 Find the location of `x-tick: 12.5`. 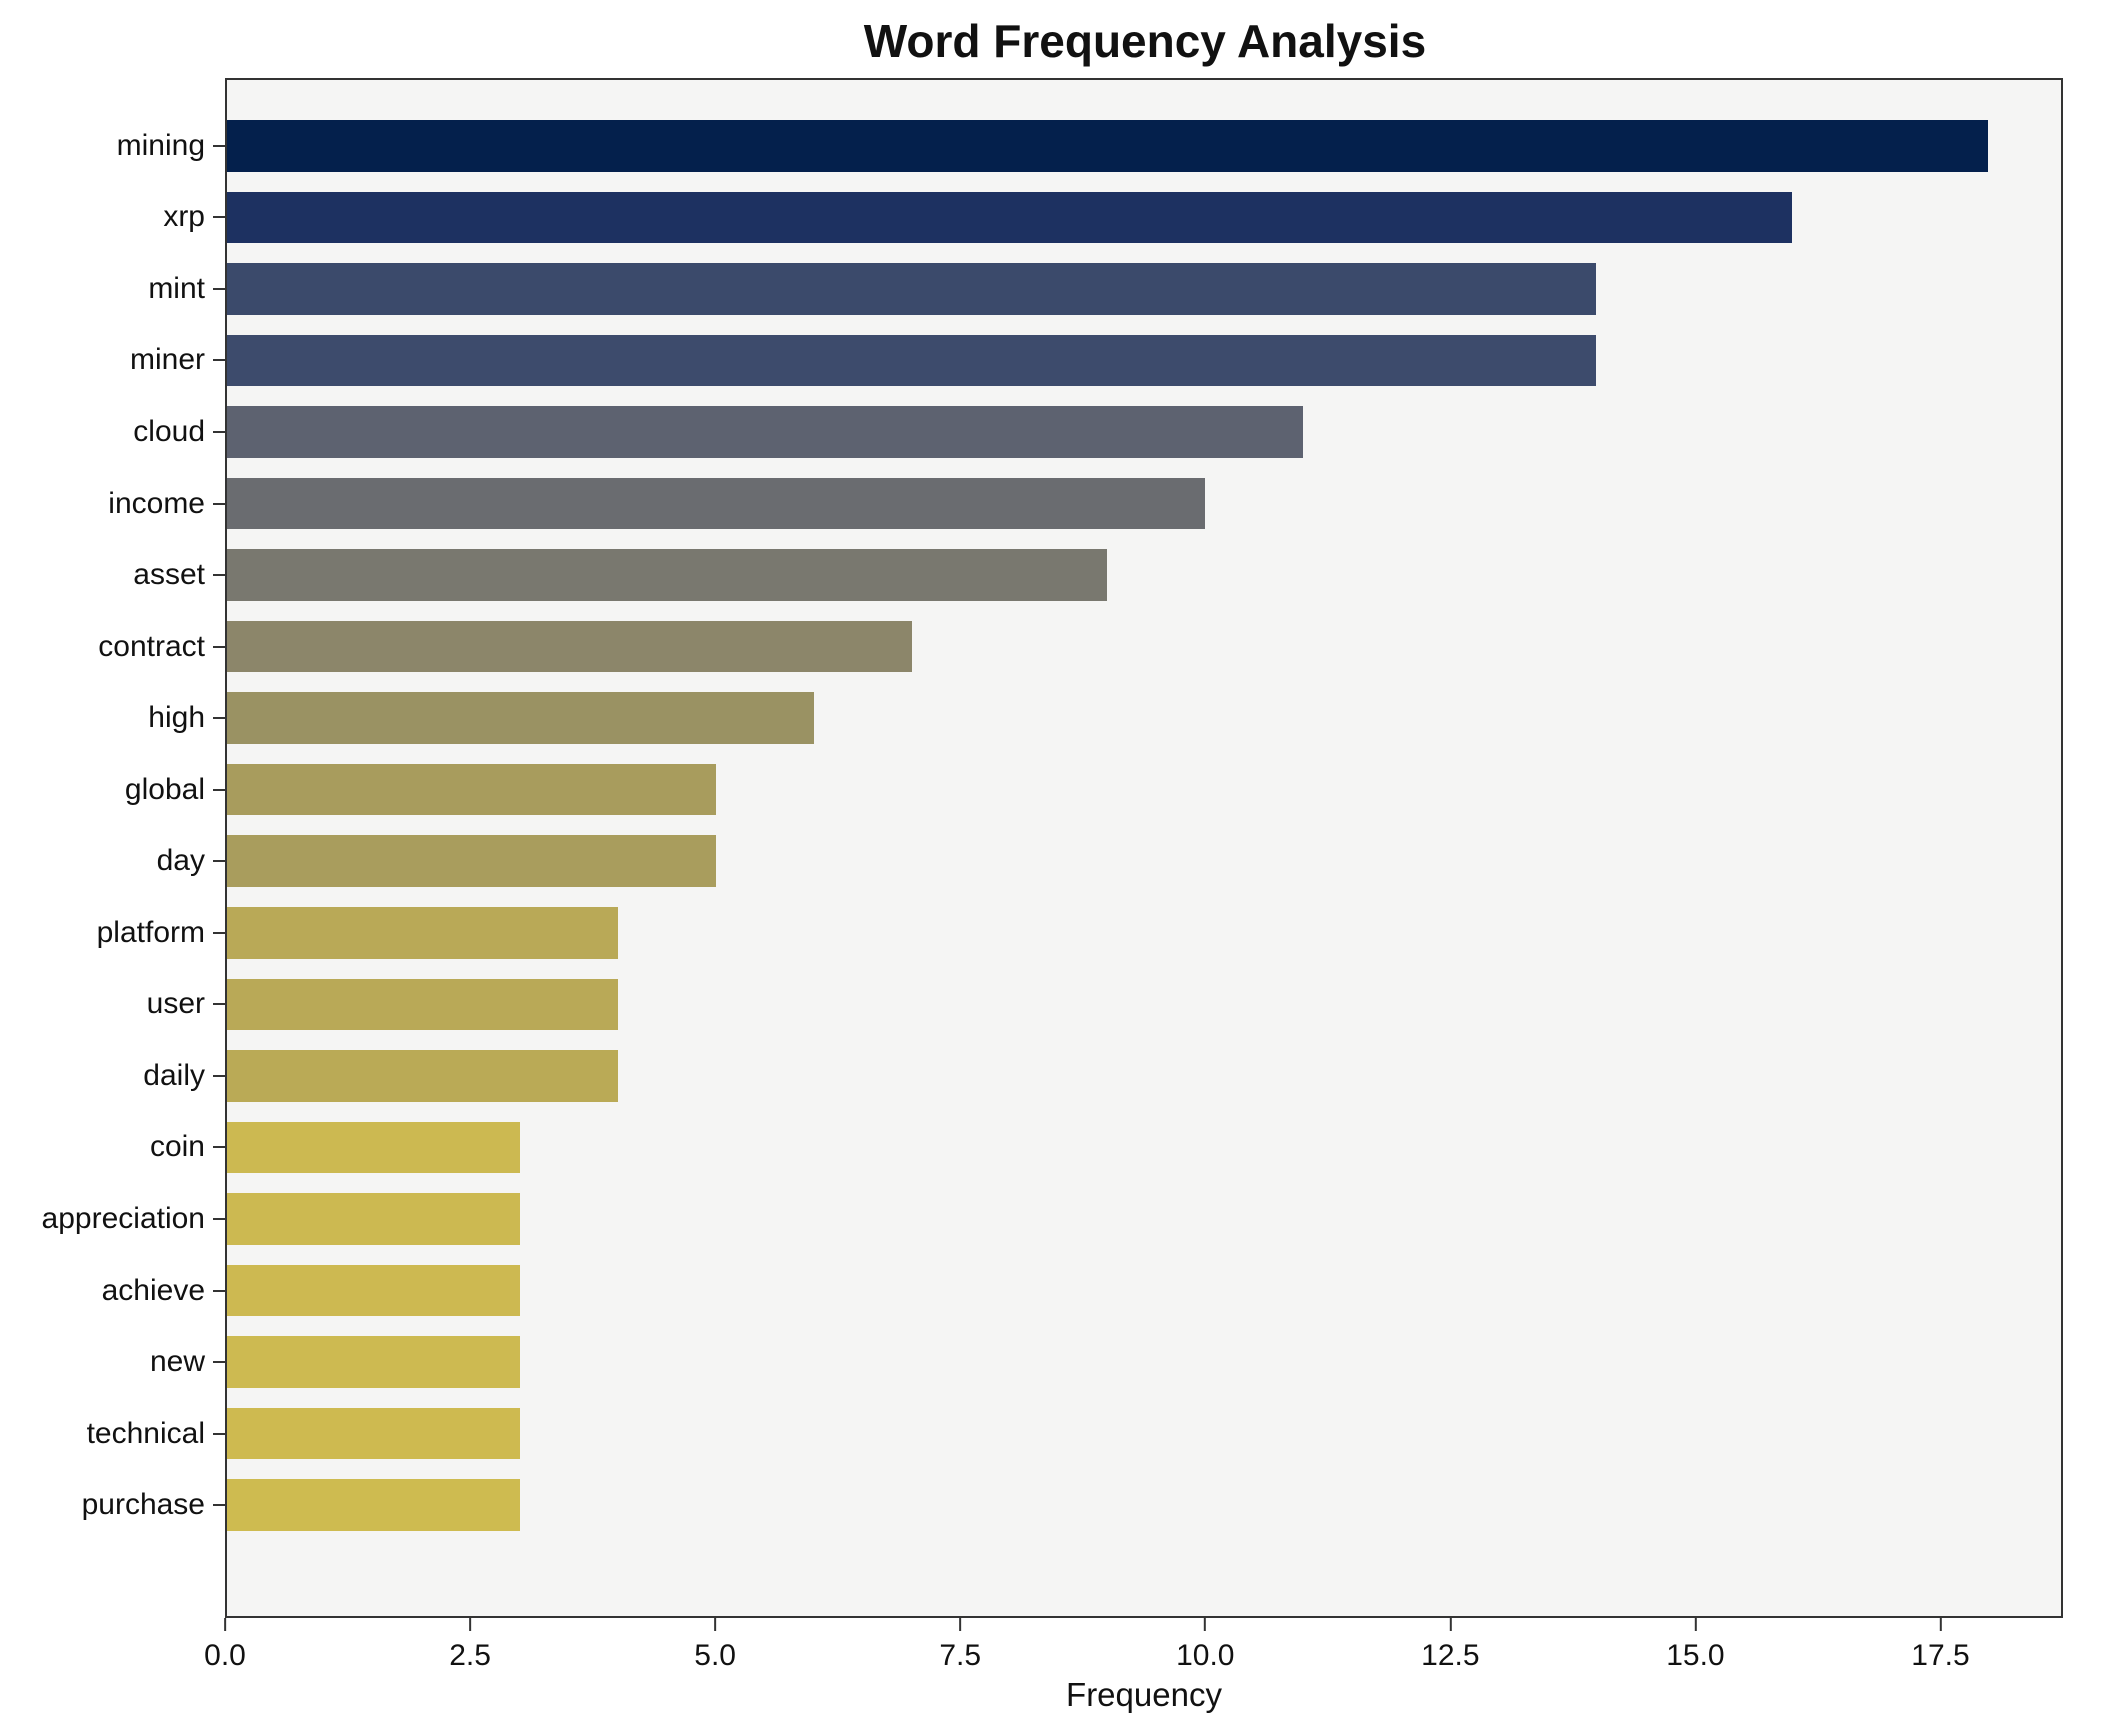

x-tick: 12.5 is located at coordinates (1450, 1645).